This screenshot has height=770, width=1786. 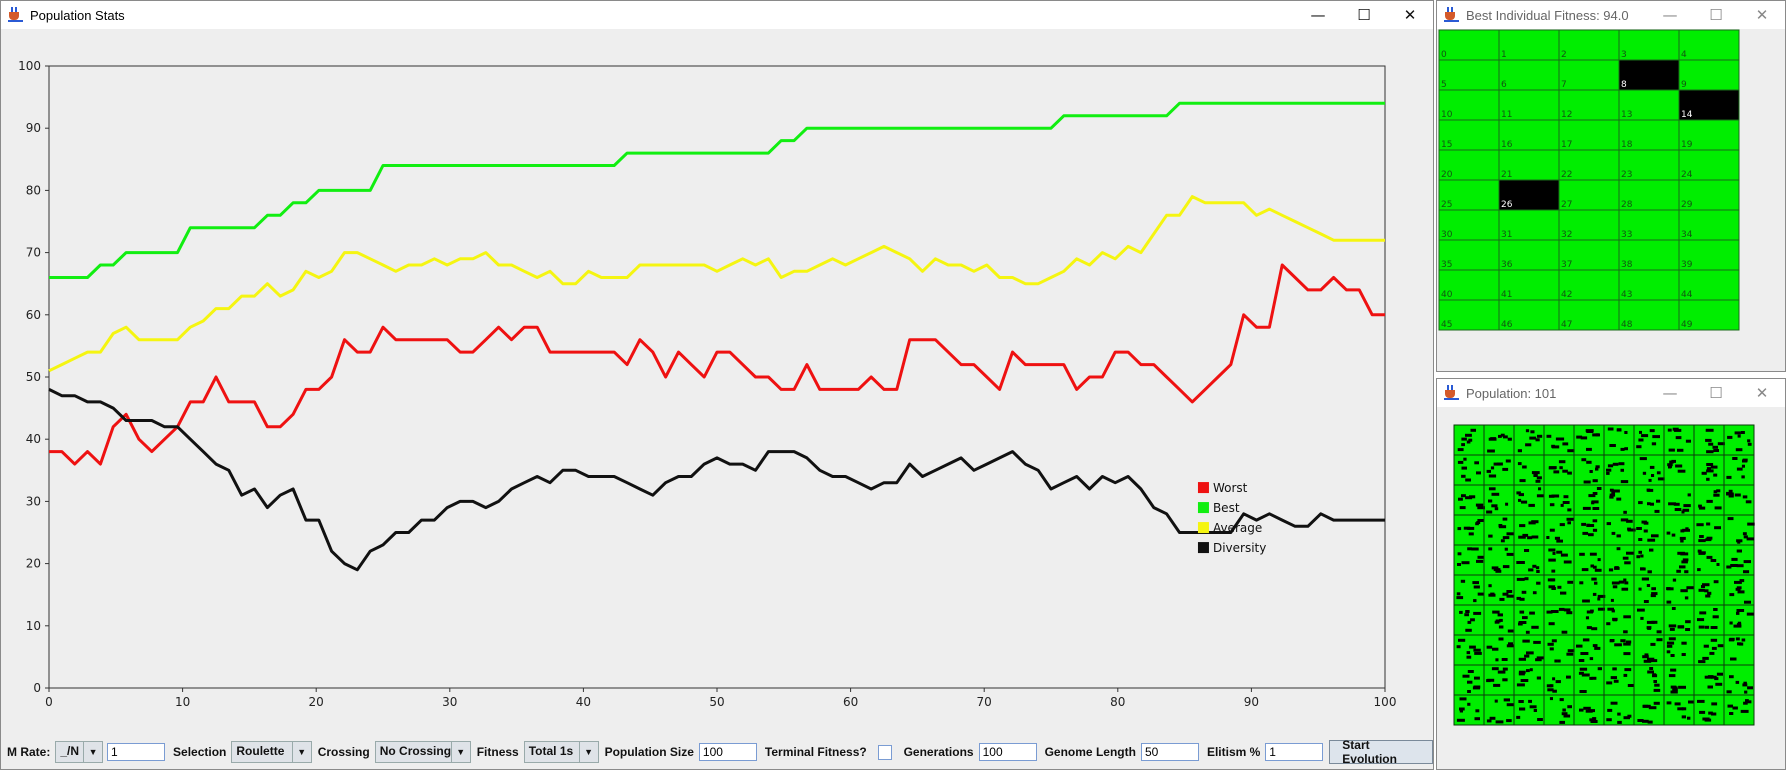 I want to click on main-titlebar: Population Stats — ☐ ✕, so click(x=717, y=15).